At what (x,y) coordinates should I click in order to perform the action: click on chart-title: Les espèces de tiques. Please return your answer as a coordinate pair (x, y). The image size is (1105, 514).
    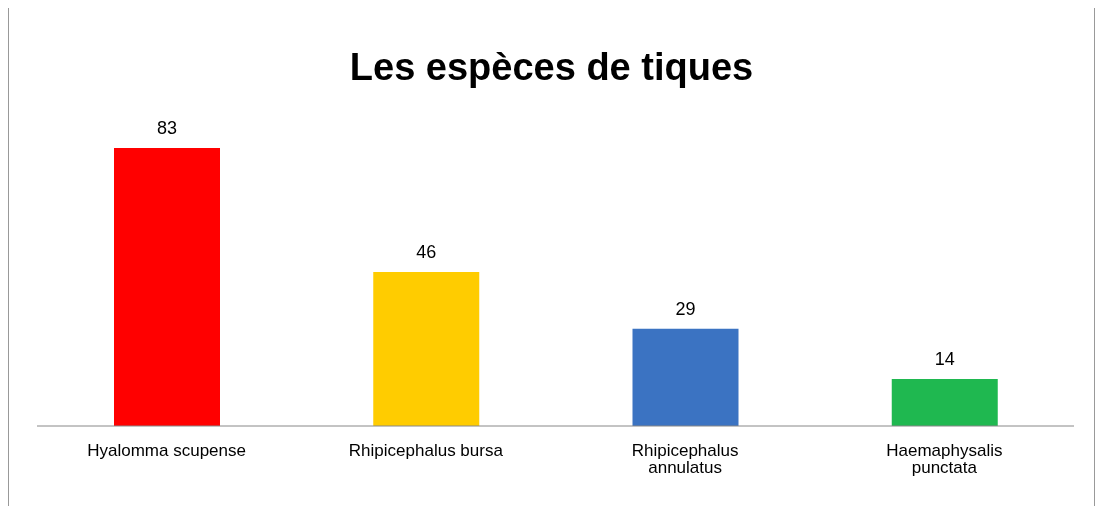
    Looking at the image, I should click on (551, 67).